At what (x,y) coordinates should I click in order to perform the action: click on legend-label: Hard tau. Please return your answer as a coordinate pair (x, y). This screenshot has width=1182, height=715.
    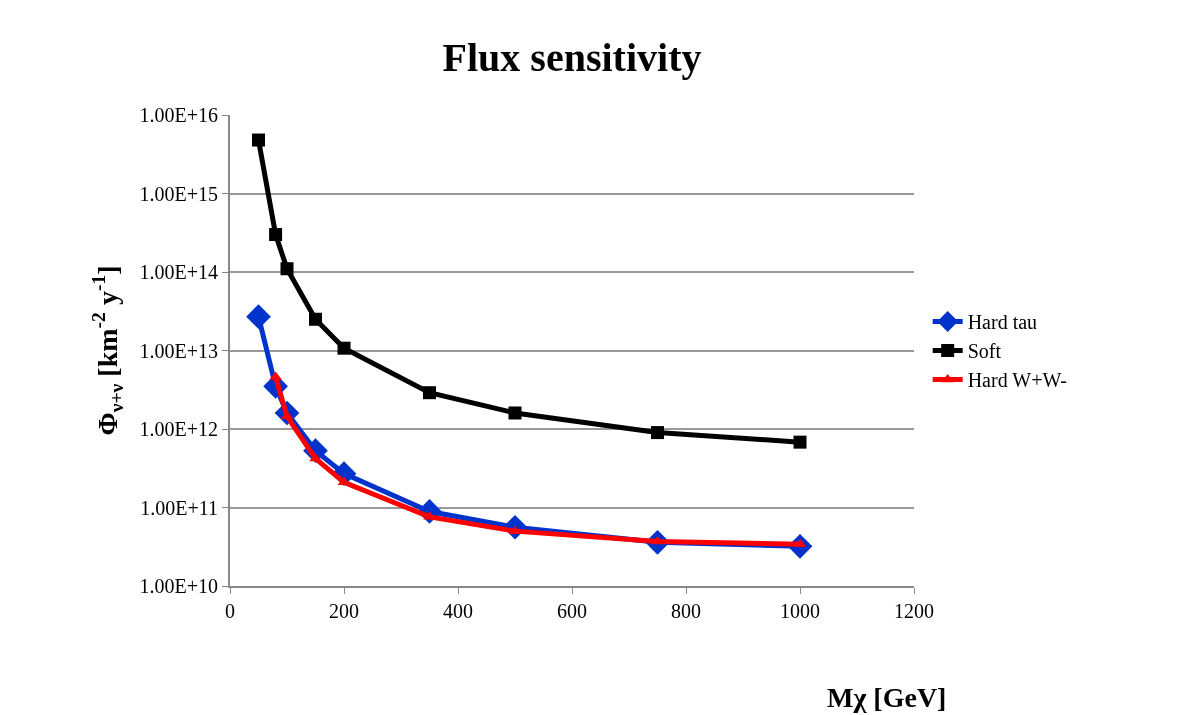
    Looking at the image, I should click on (1002, 322).